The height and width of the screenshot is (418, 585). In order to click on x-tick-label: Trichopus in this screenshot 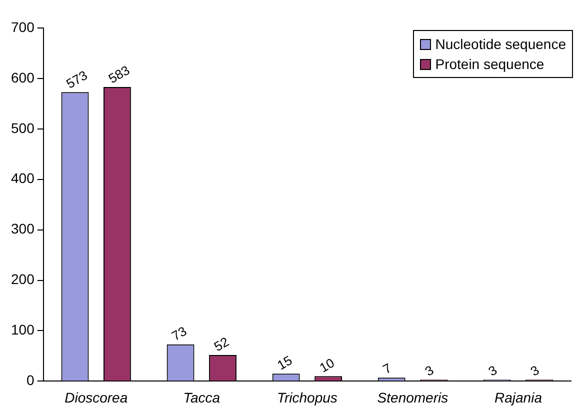, I will do `click(307, 397)`.